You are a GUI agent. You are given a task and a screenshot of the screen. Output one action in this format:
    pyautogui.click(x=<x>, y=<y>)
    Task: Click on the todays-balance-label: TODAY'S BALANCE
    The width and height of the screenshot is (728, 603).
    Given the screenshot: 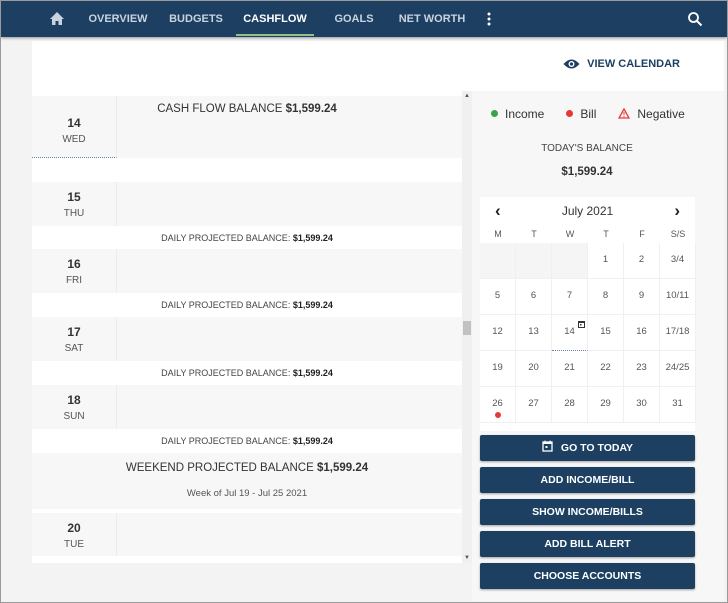 What is the action you would take?
    pyautogui.click(x=587, y=148)
    